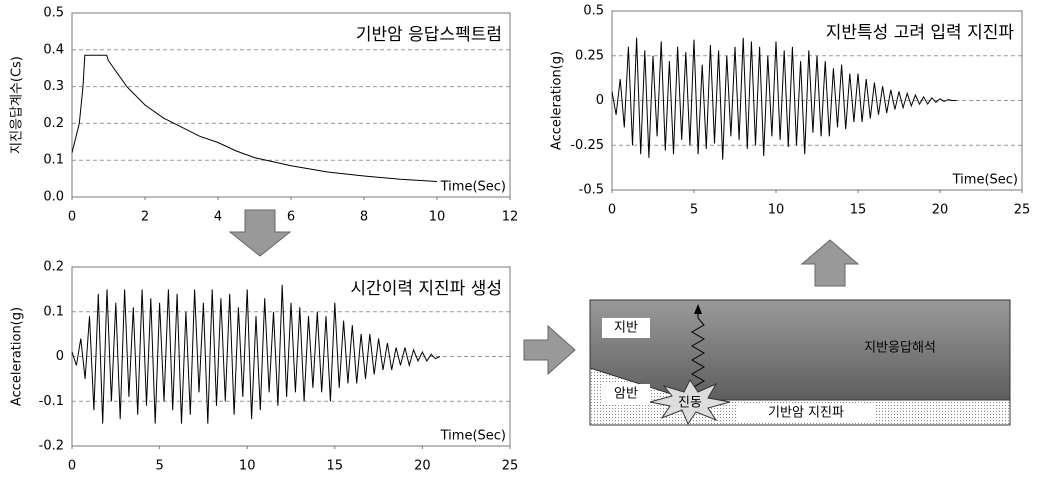 This screenshot has height=477, width=1041. I want to click on y-axis-label: 지진응답계수(Cs), so click(17, 105).